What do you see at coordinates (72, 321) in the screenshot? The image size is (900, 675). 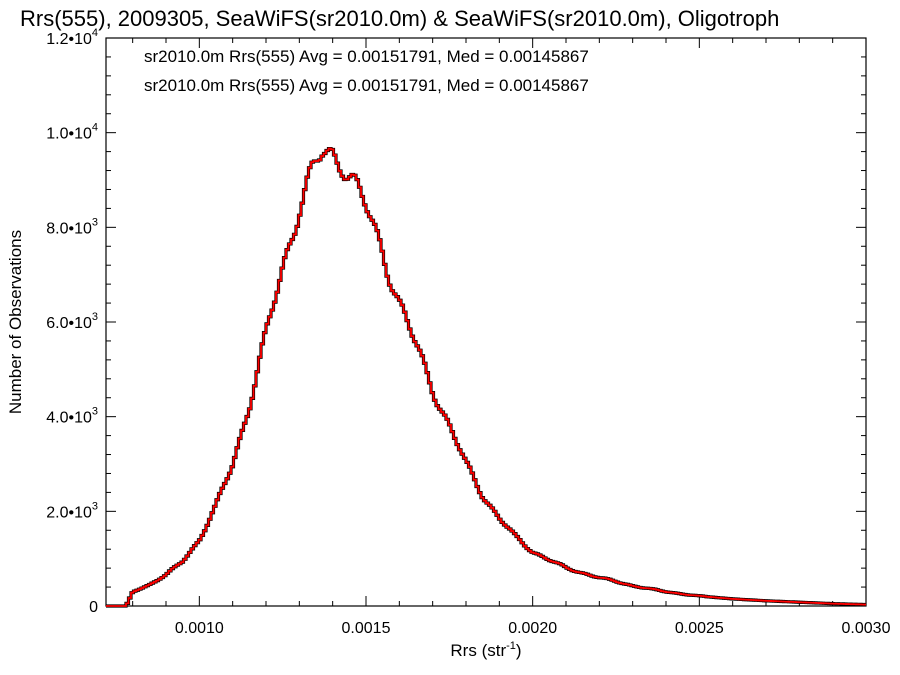 I see `y-tick-label: 6.0•103` at bounding box center [72, 321].